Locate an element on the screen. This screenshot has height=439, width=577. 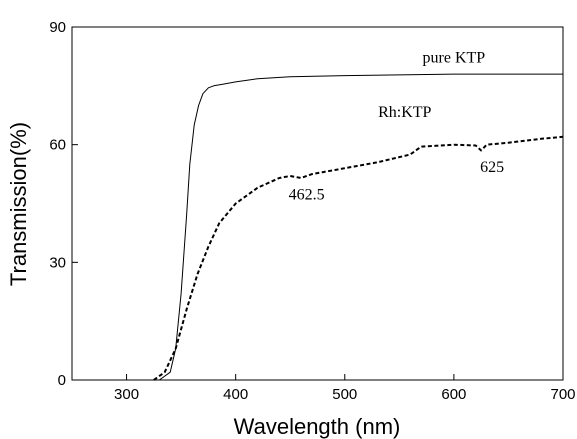
x-axis-ticks: 300 400 500 600 700 is located at coordinates (345, 388).